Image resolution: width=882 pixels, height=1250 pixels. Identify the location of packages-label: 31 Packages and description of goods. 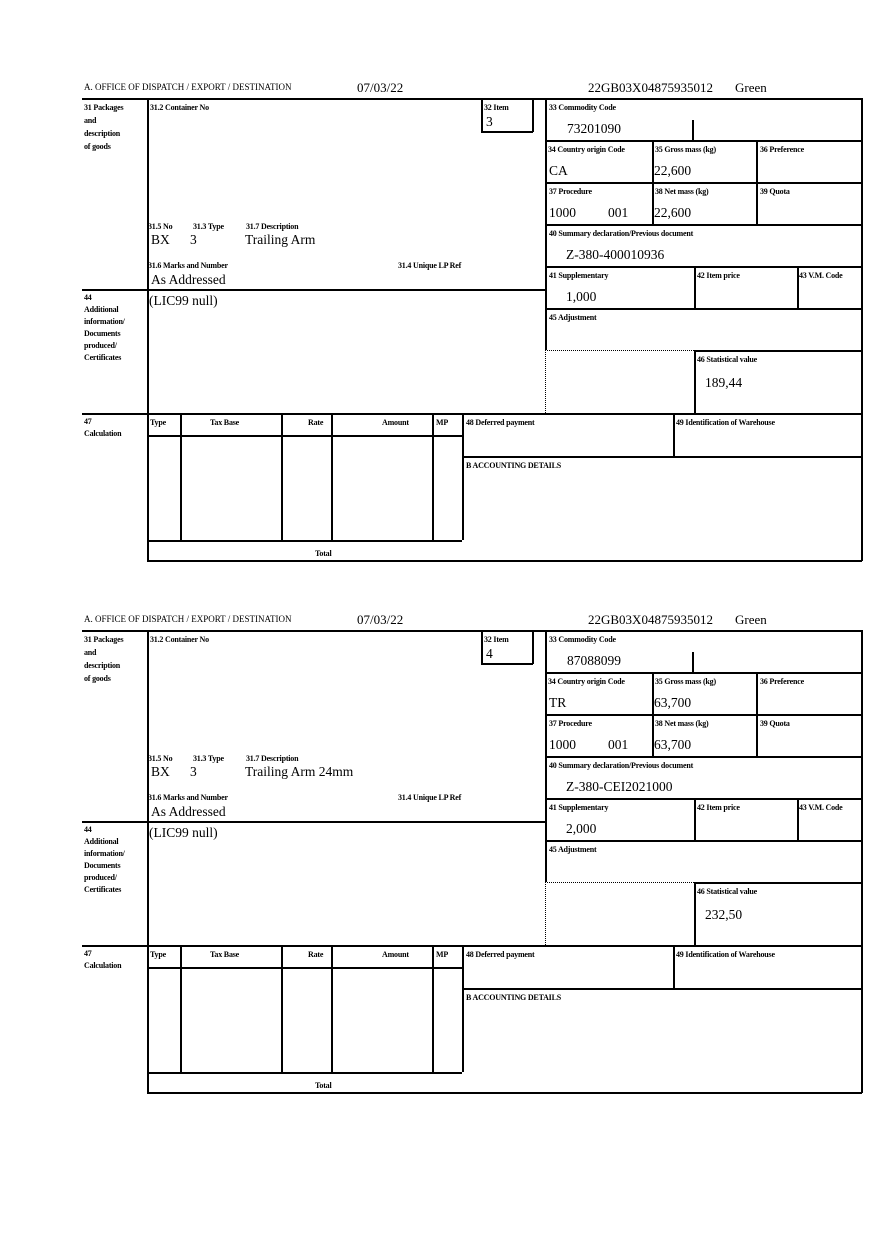
(104, 659).